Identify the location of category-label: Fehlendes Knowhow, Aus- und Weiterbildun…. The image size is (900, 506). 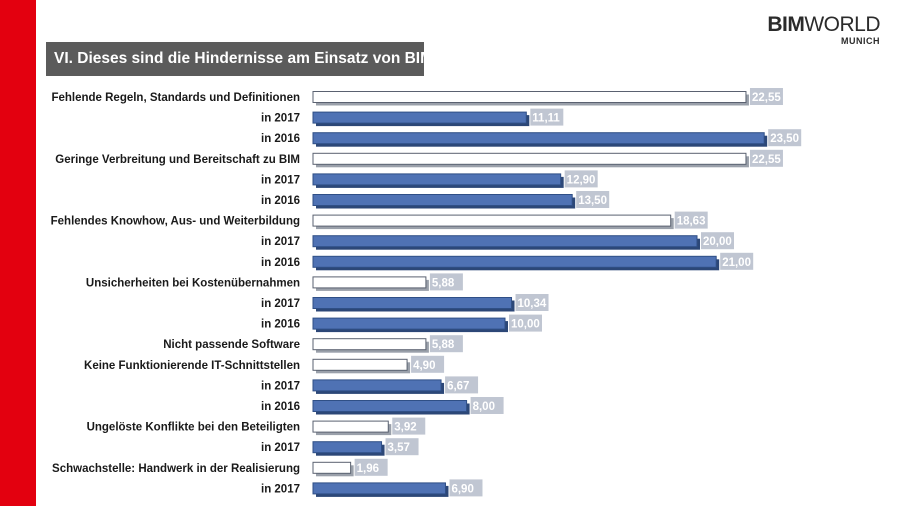
(175, 222).